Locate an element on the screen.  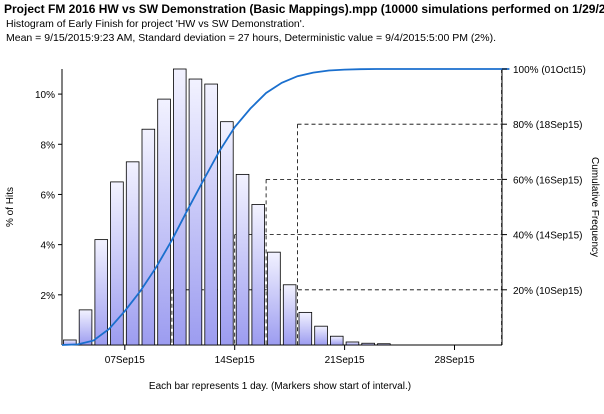
x-tick-label: 28Sep15 is located at coordinates (454, 360).